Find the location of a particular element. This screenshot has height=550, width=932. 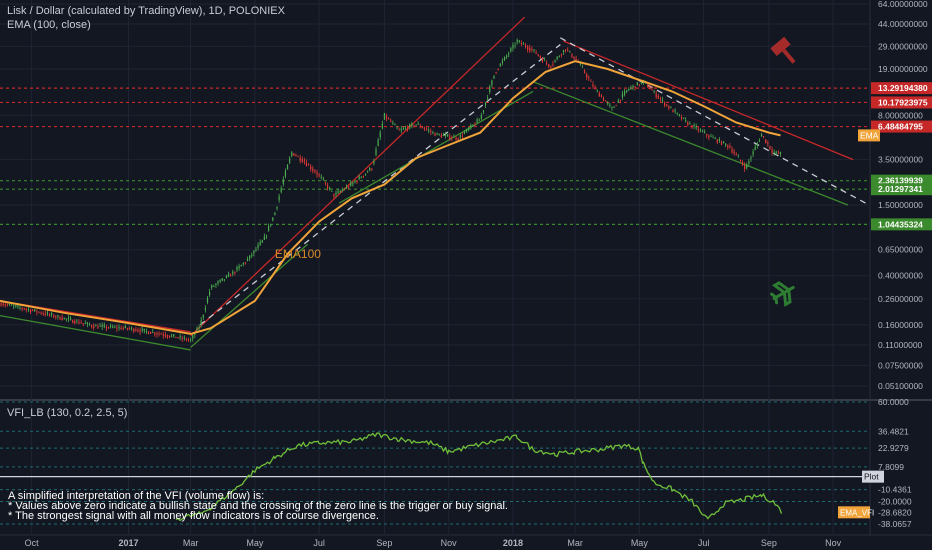

resistance-trendline is located at coordinates (708, 100).